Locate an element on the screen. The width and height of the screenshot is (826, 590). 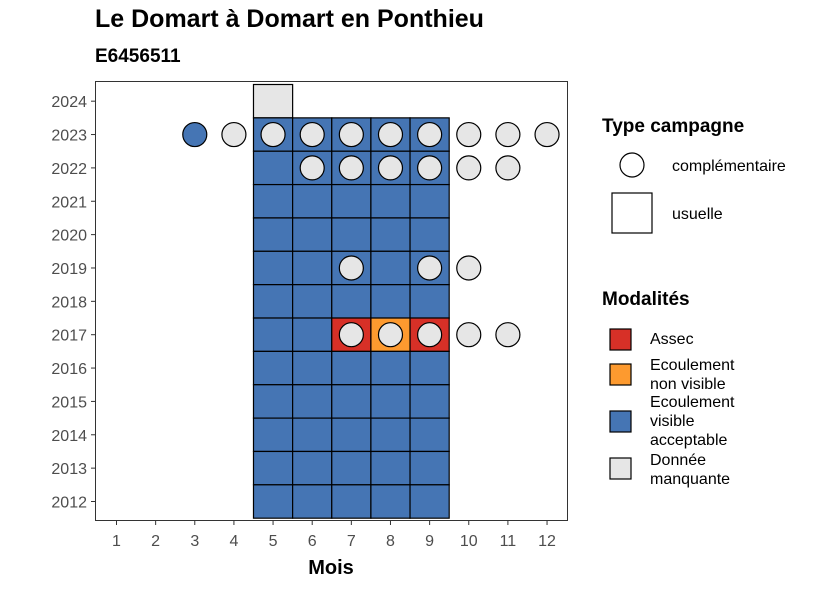
x-tick-label: 10 is located at coordinates (469, 541).